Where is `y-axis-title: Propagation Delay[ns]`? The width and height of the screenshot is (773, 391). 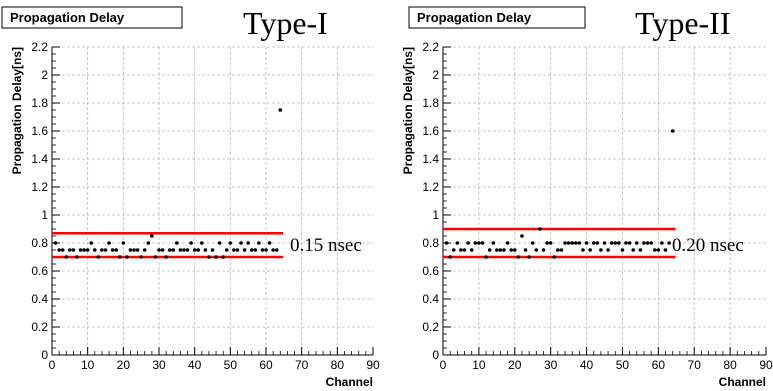
y-axis-title: Propagation Delay[ns] is located at coordinates (17, 110).